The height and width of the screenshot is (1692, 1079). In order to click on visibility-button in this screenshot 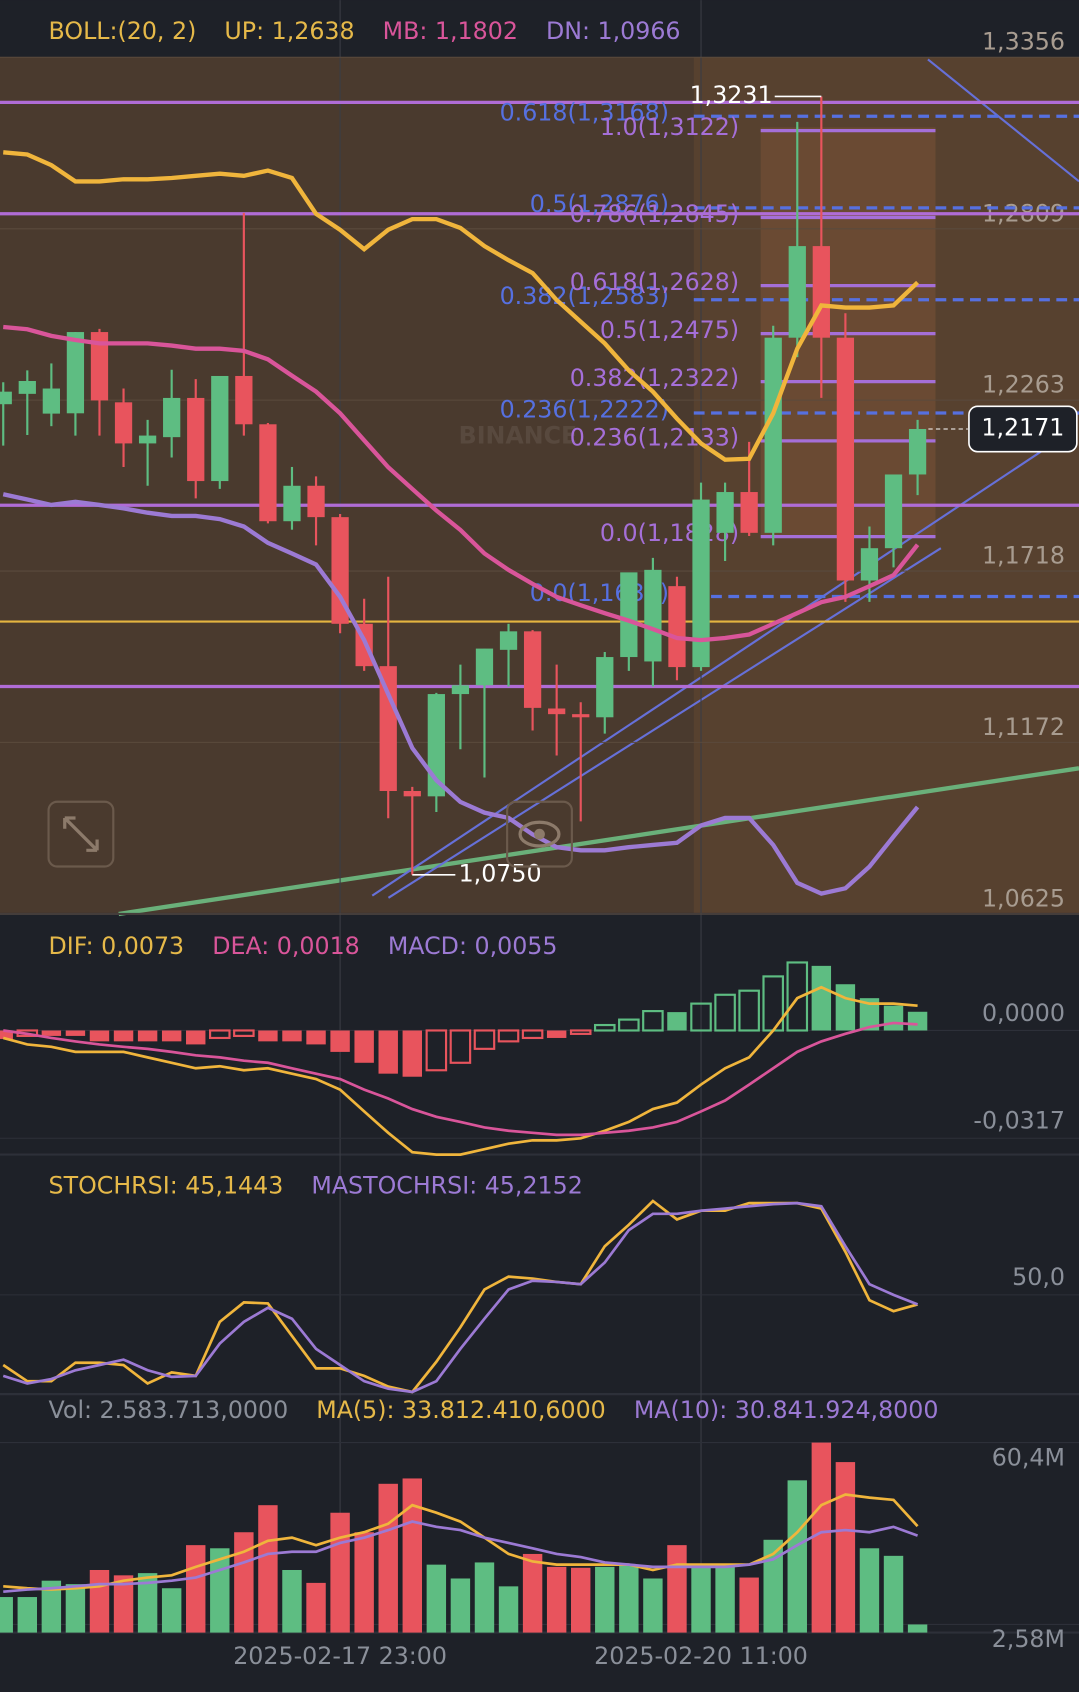, I will do `click(539, 834)`.